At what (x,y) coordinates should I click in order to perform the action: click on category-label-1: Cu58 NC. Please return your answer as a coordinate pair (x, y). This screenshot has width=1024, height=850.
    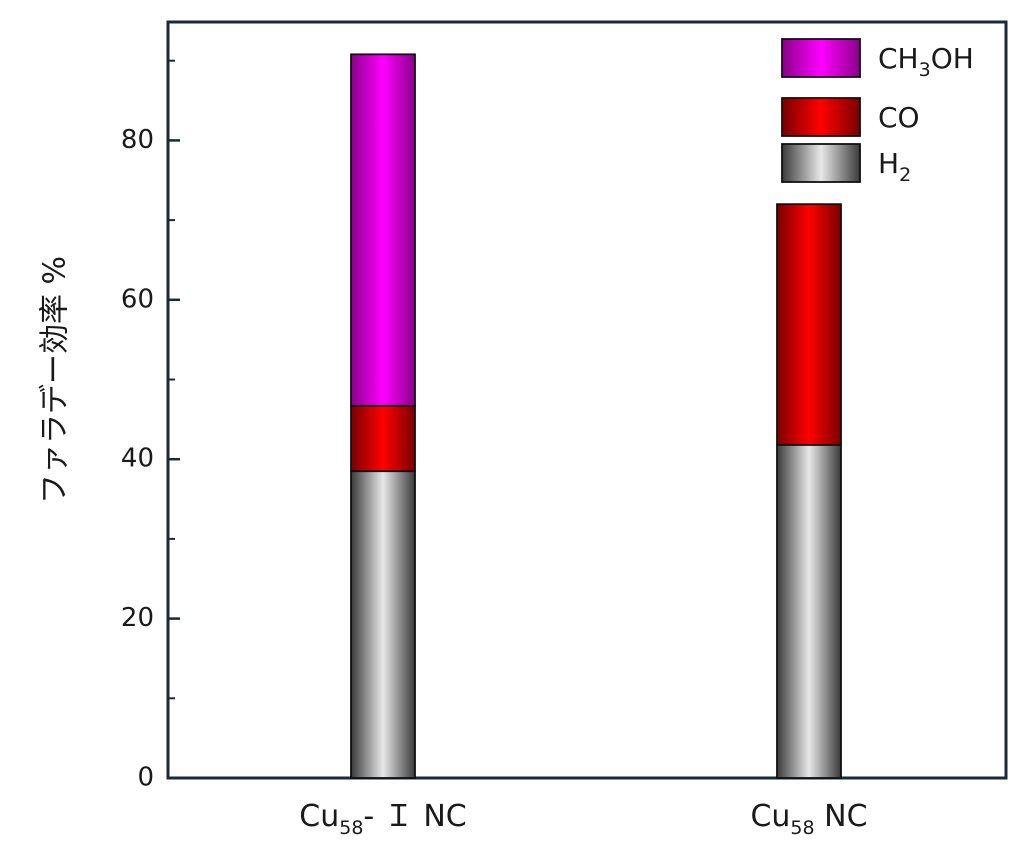
    Looking at the image, I should click on (808, 819).